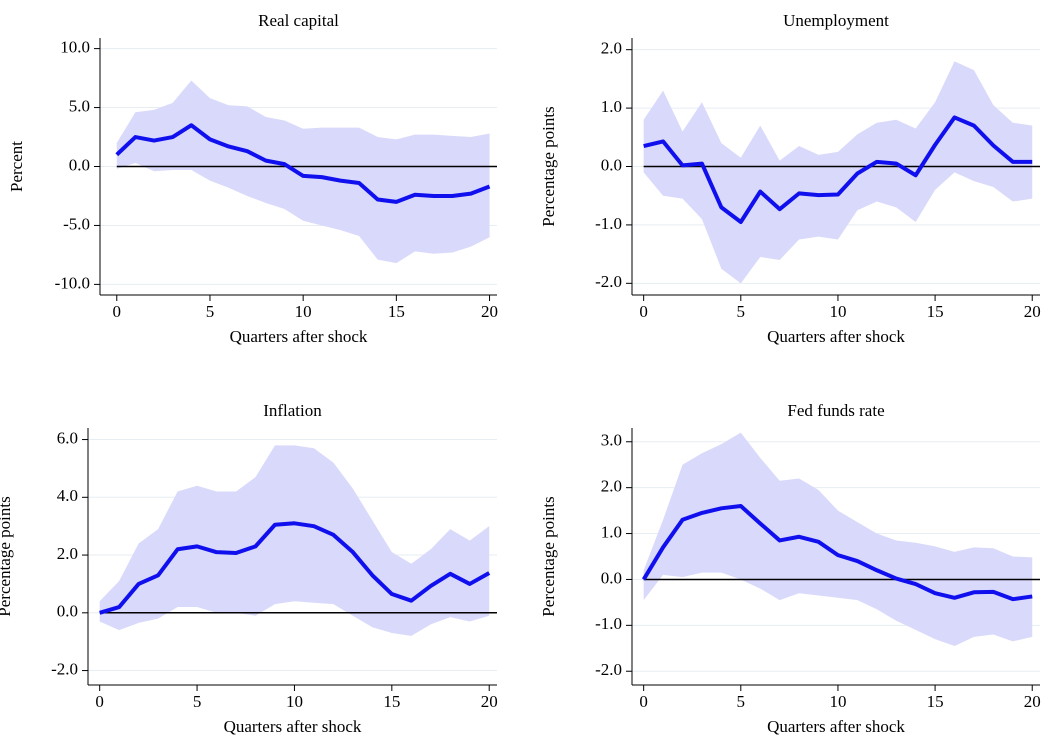  Describe the element at coordinates (76, 223) in the screenshot. I see `y-tick-label: -5.0` at that location.